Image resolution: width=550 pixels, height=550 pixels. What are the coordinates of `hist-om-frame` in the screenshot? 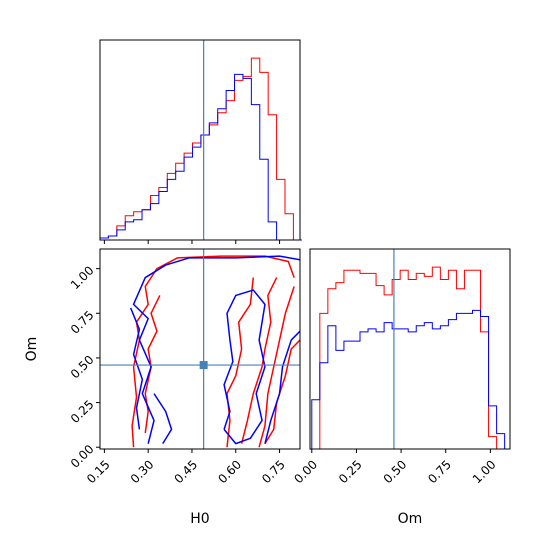 It's located at (410, 349).